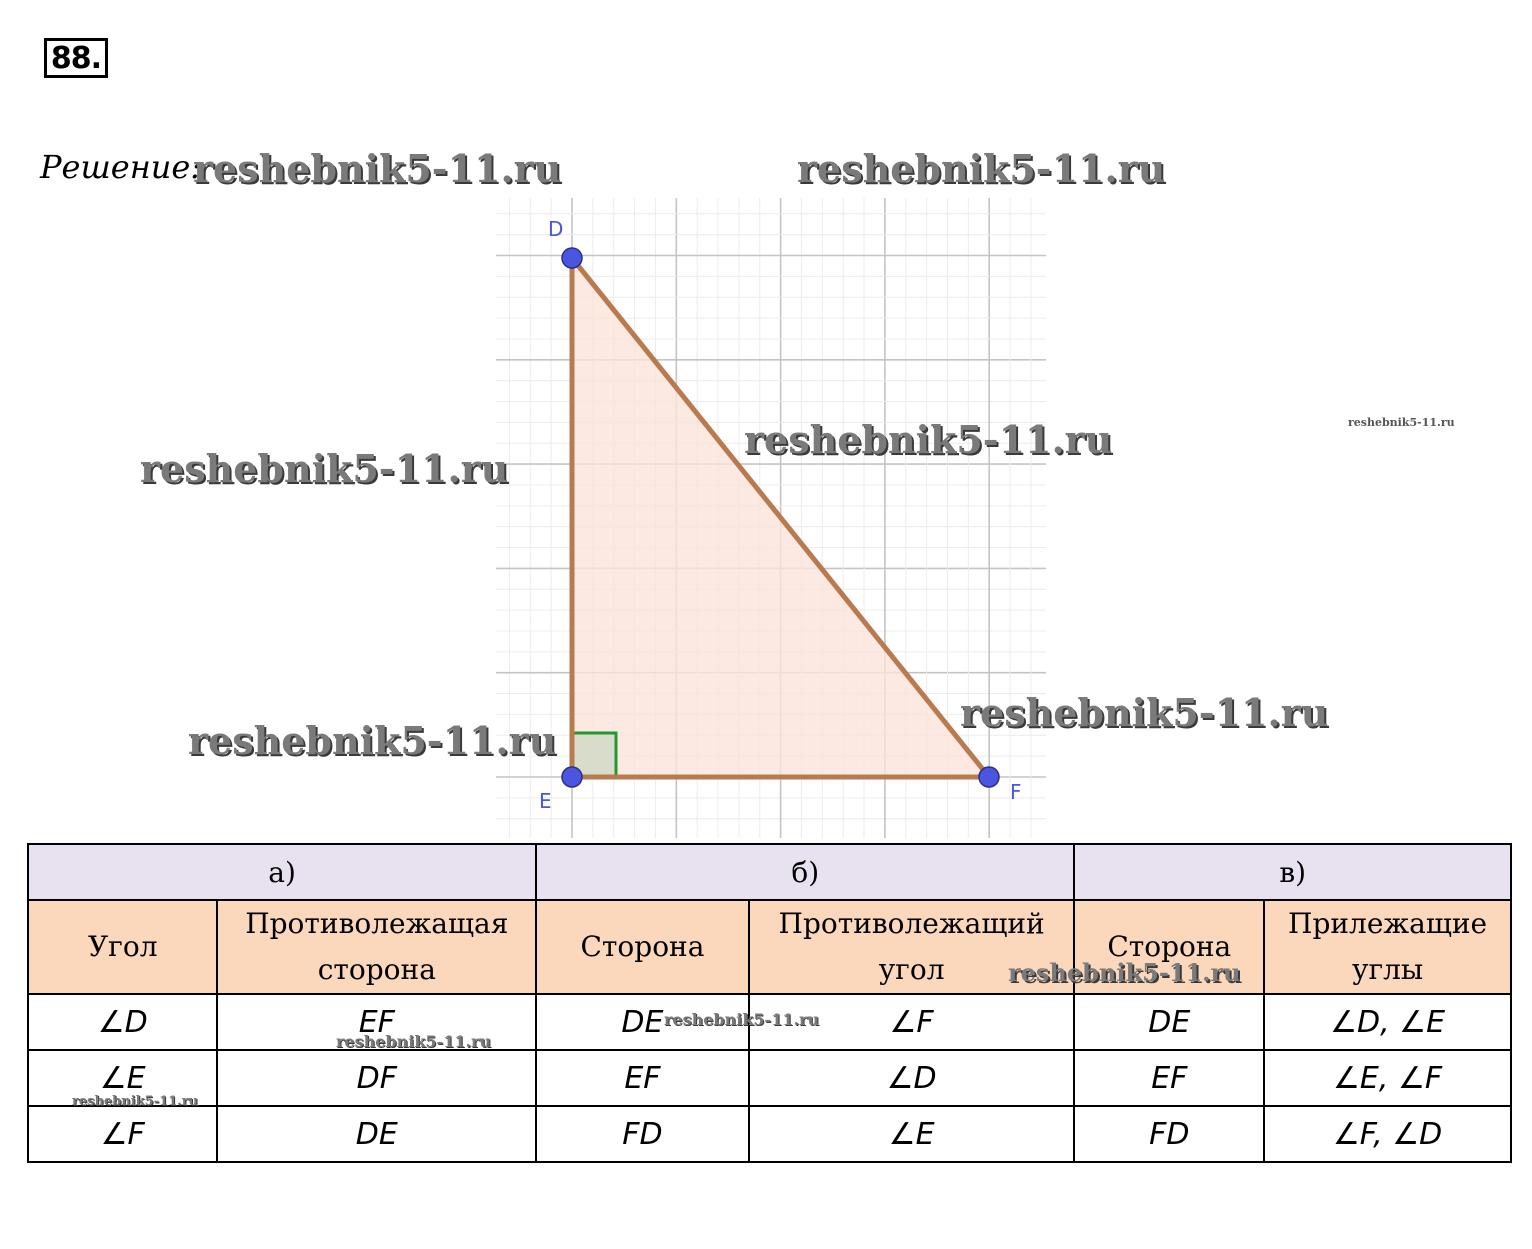 The image size is (1532, 1249). I want to click on table-cell: ∠F, ∠D, so click(1387, 1134).